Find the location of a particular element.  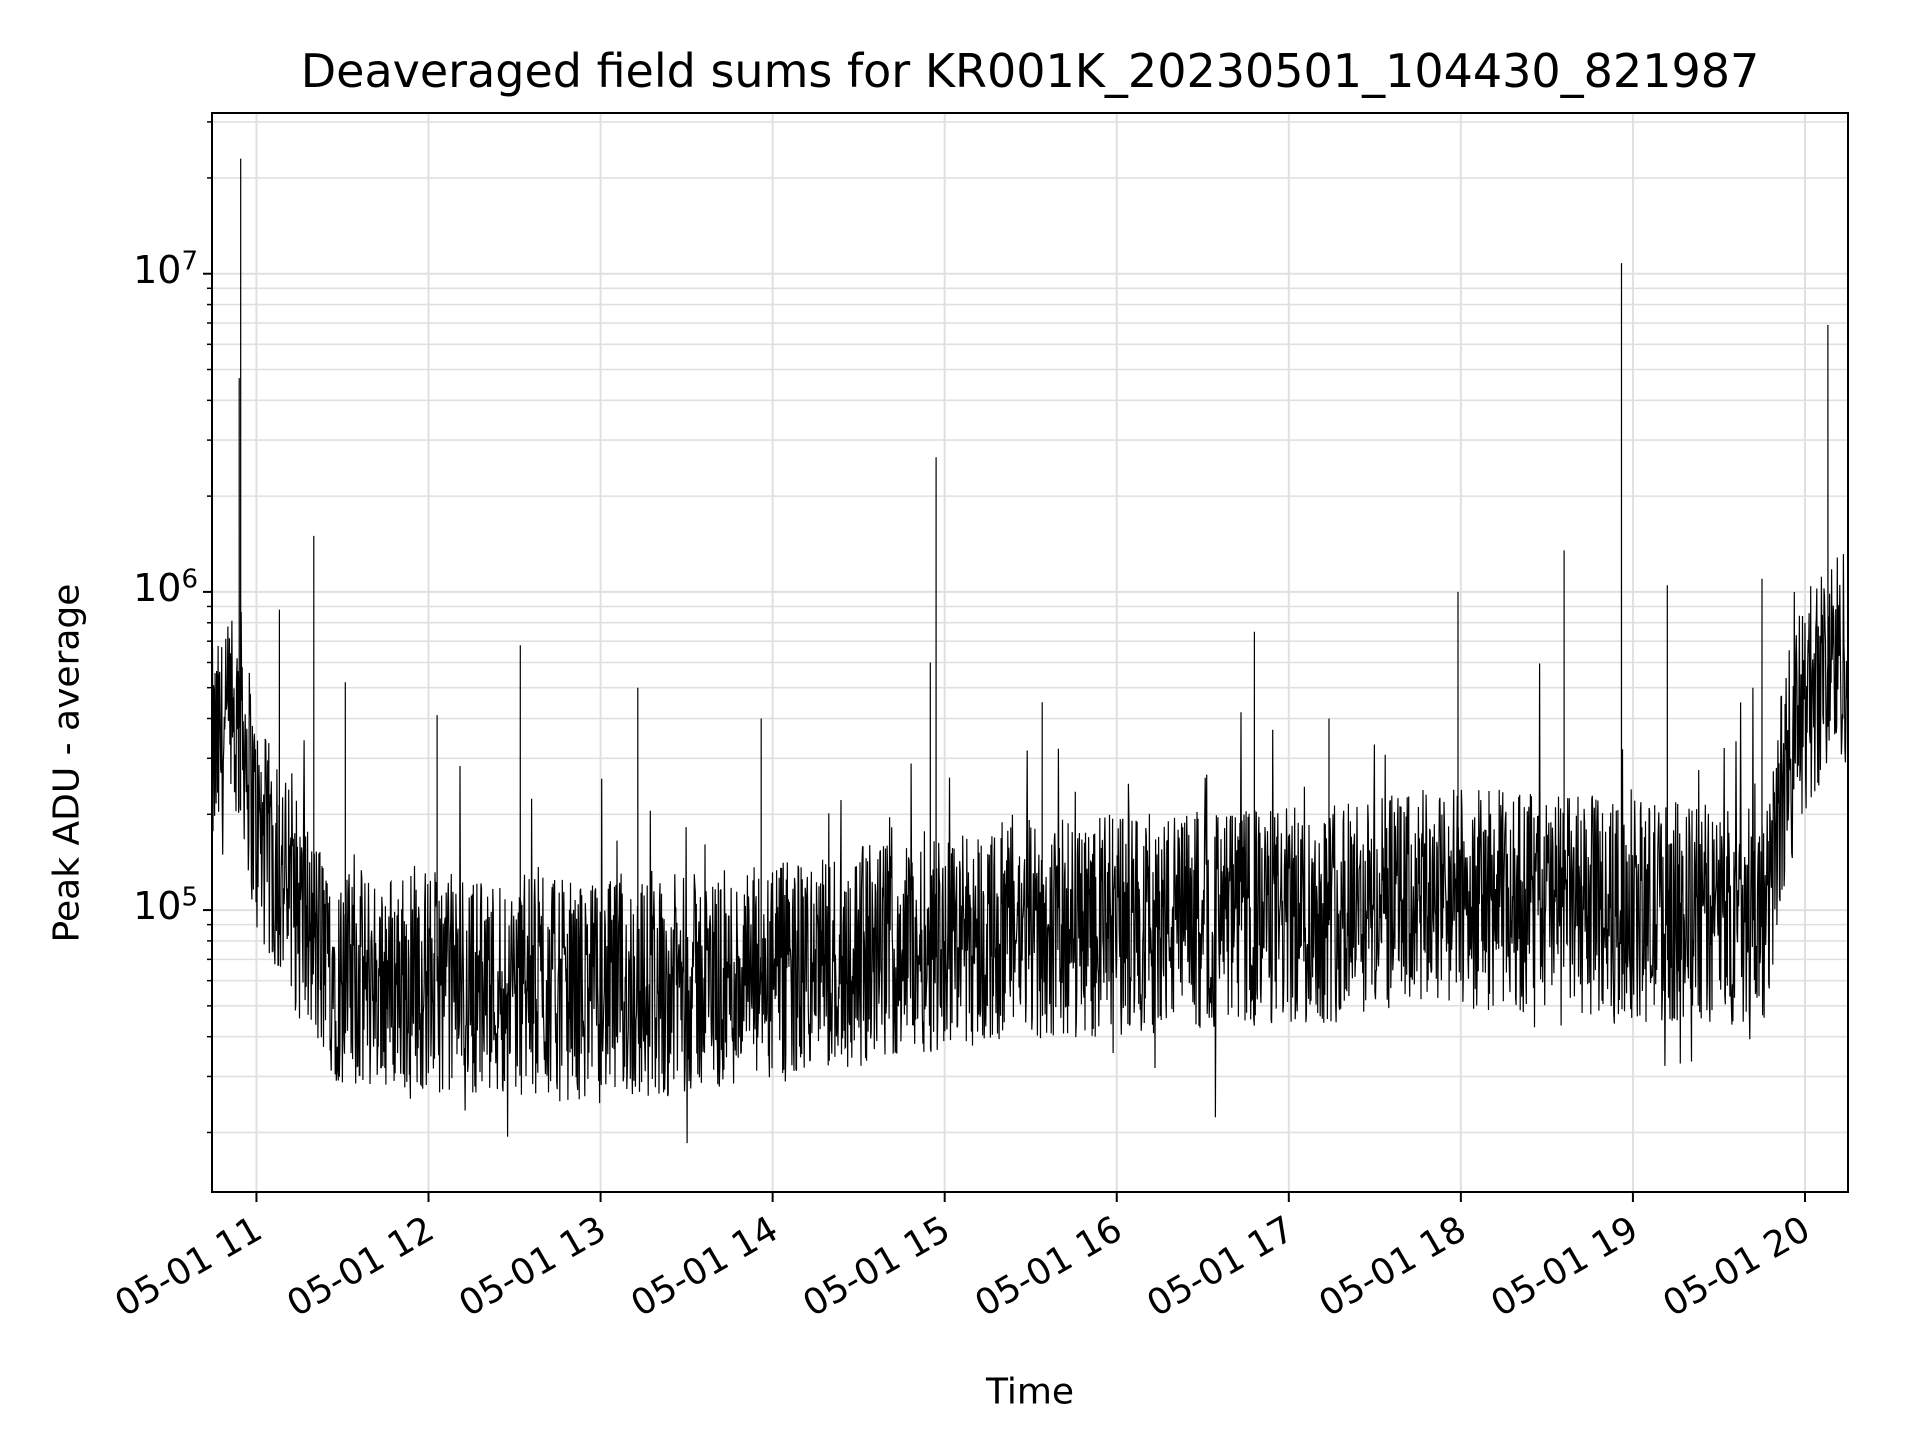

y-tick-exponent: 6 is located at coordinates (189, 579).